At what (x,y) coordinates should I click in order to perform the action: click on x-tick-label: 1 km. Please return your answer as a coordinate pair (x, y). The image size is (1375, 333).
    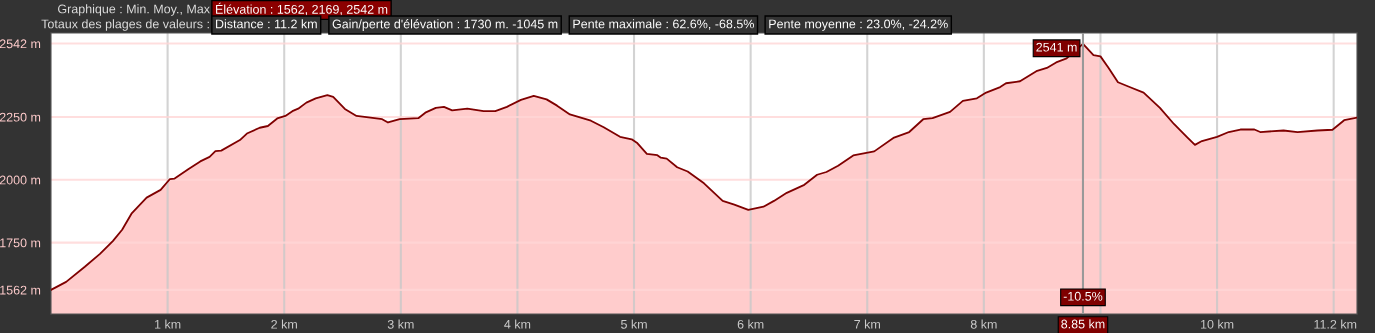
    Looking at the image, I should click on (168, 324).